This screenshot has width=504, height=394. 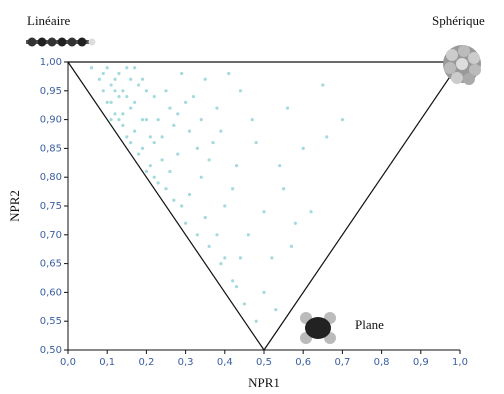 I want to click on y-tick-label: 0,80, so click(x=51, y=177).